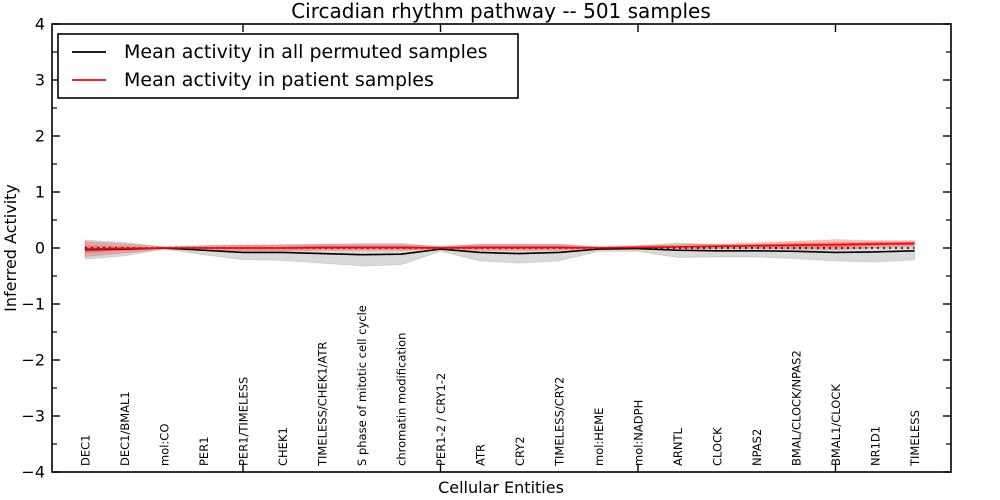  What do you see at coordinates (40, 136) in the screenshot?
I see `y-tick-label: 2` at bounding box center [40, 136].